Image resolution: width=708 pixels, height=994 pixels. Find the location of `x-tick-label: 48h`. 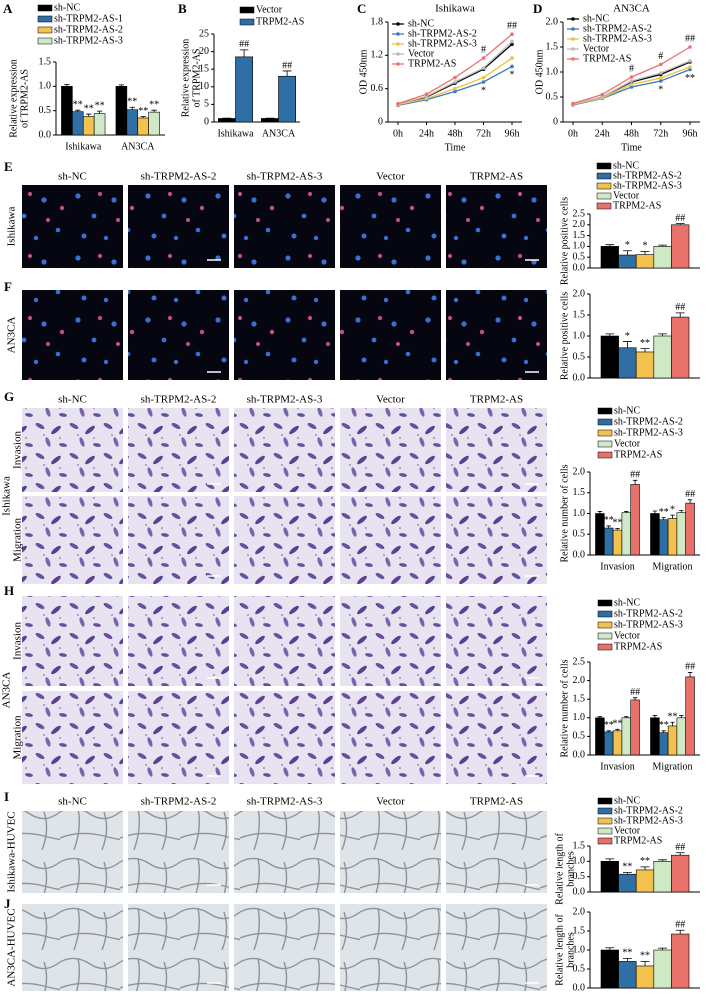

x-tick-label: 48h is located at coordinates (631, 133).